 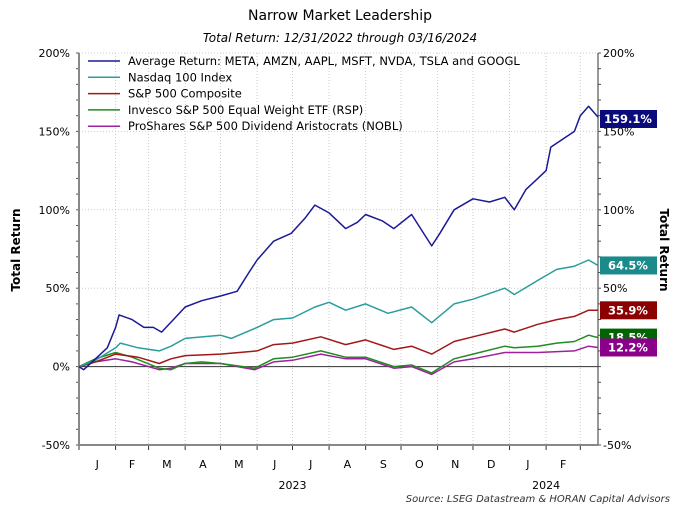 What do you see at coordinates (618, 131) in the screenshot?
I see `y-tick-label-right: 150%` at bounding box center [618, 131].